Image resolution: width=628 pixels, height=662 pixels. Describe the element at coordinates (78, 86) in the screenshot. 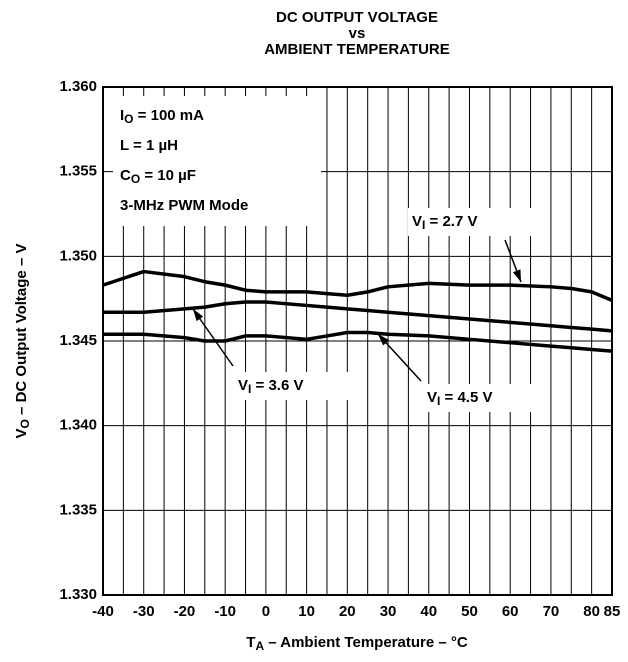

I see `y-tick-label: 1.360` at that location.